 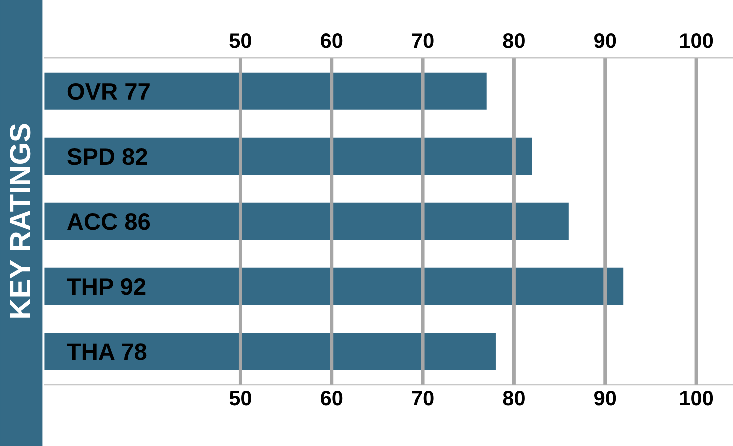 What do you see at coordinates (332, 41) in the screenshot?
I see `x2-tick-label: 60` at bounding box center [332, 41].